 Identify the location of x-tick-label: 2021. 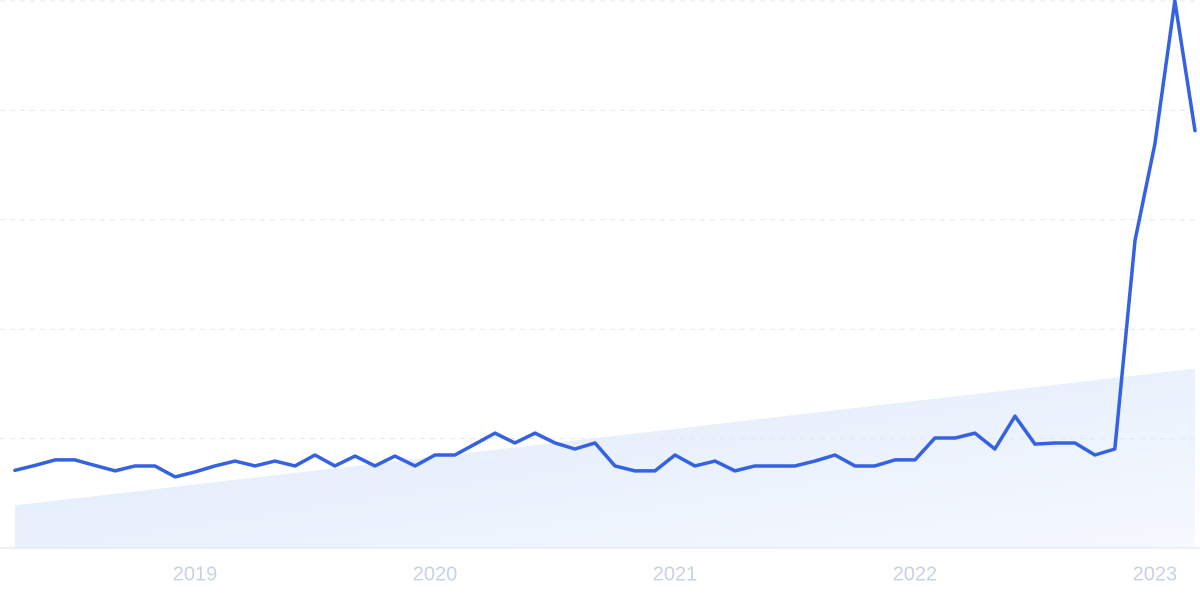
(675, 574).